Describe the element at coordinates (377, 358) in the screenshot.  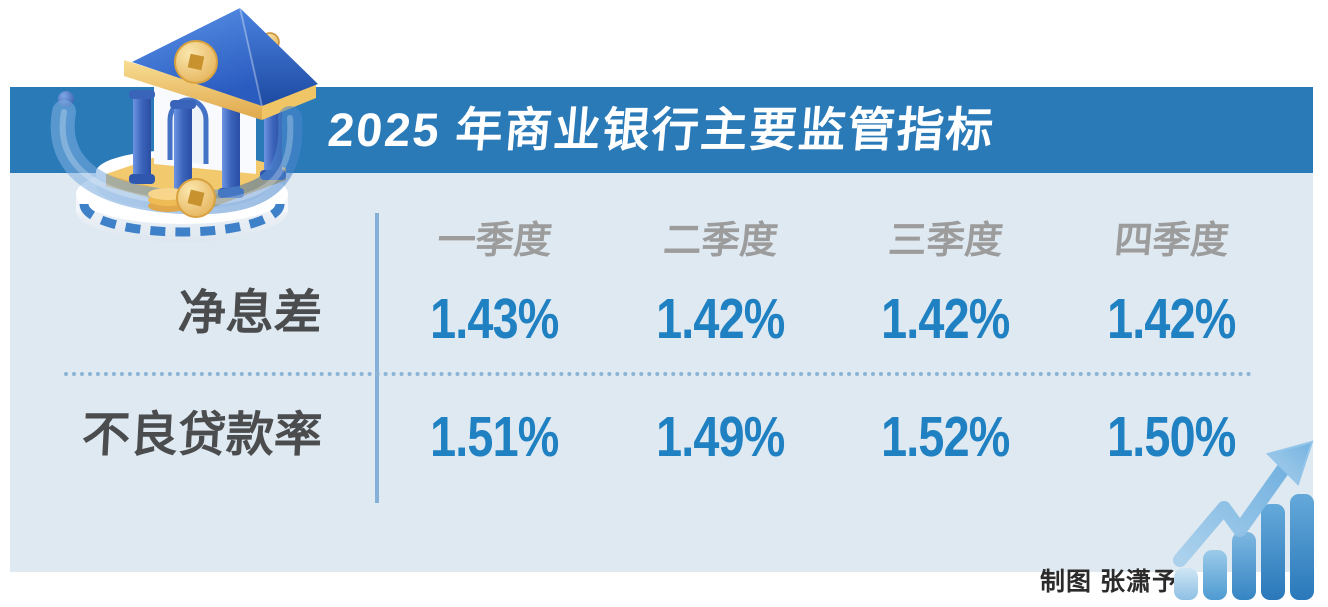
I see `column-divider-line` at that location.